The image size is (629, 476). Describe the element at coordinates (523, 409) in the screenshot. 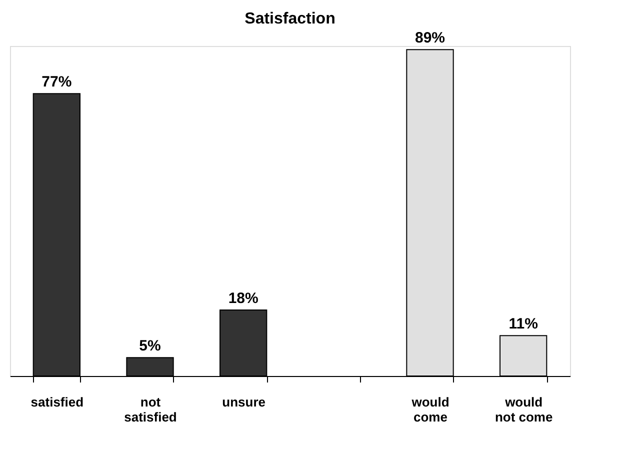

I see `x-tick-label: would not come` at that location.